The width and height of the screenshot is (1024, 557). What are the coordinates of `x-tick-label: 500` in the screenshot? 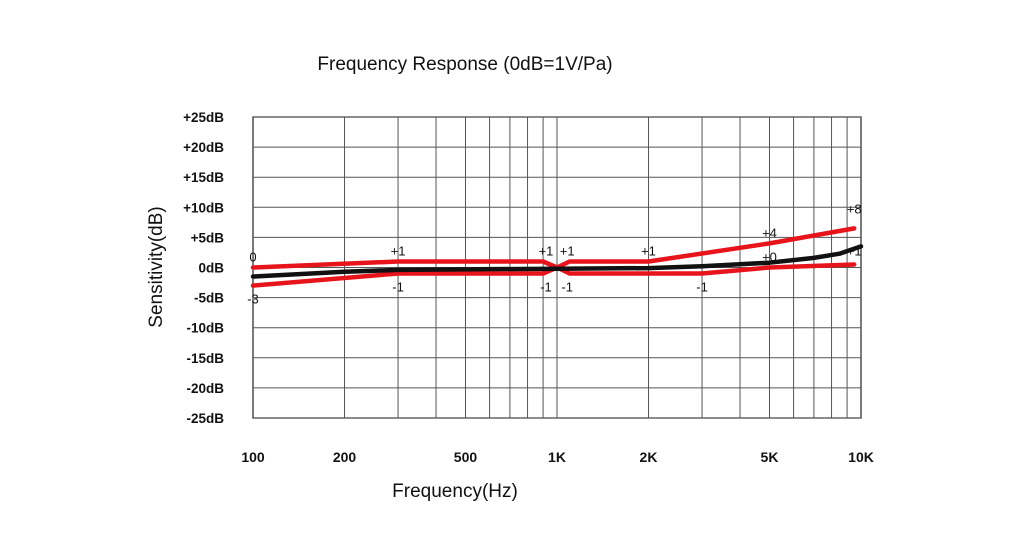 It's located at (466, 457).